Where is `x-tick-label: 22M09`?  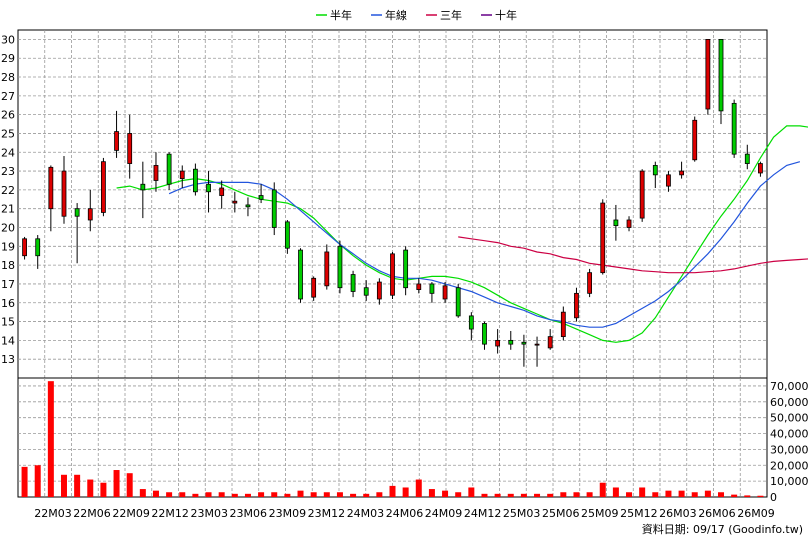
x-tick-label: 22M09 is located at coordinates (131, 513).